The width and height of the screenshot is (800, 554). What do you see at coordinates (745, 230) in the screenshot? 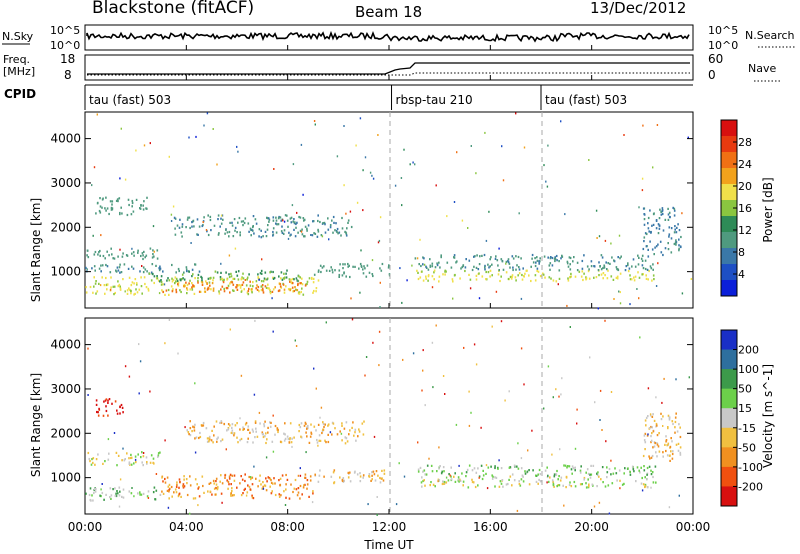
I see `colorbar-tick-label: 12` at bounding box center [745, 230].